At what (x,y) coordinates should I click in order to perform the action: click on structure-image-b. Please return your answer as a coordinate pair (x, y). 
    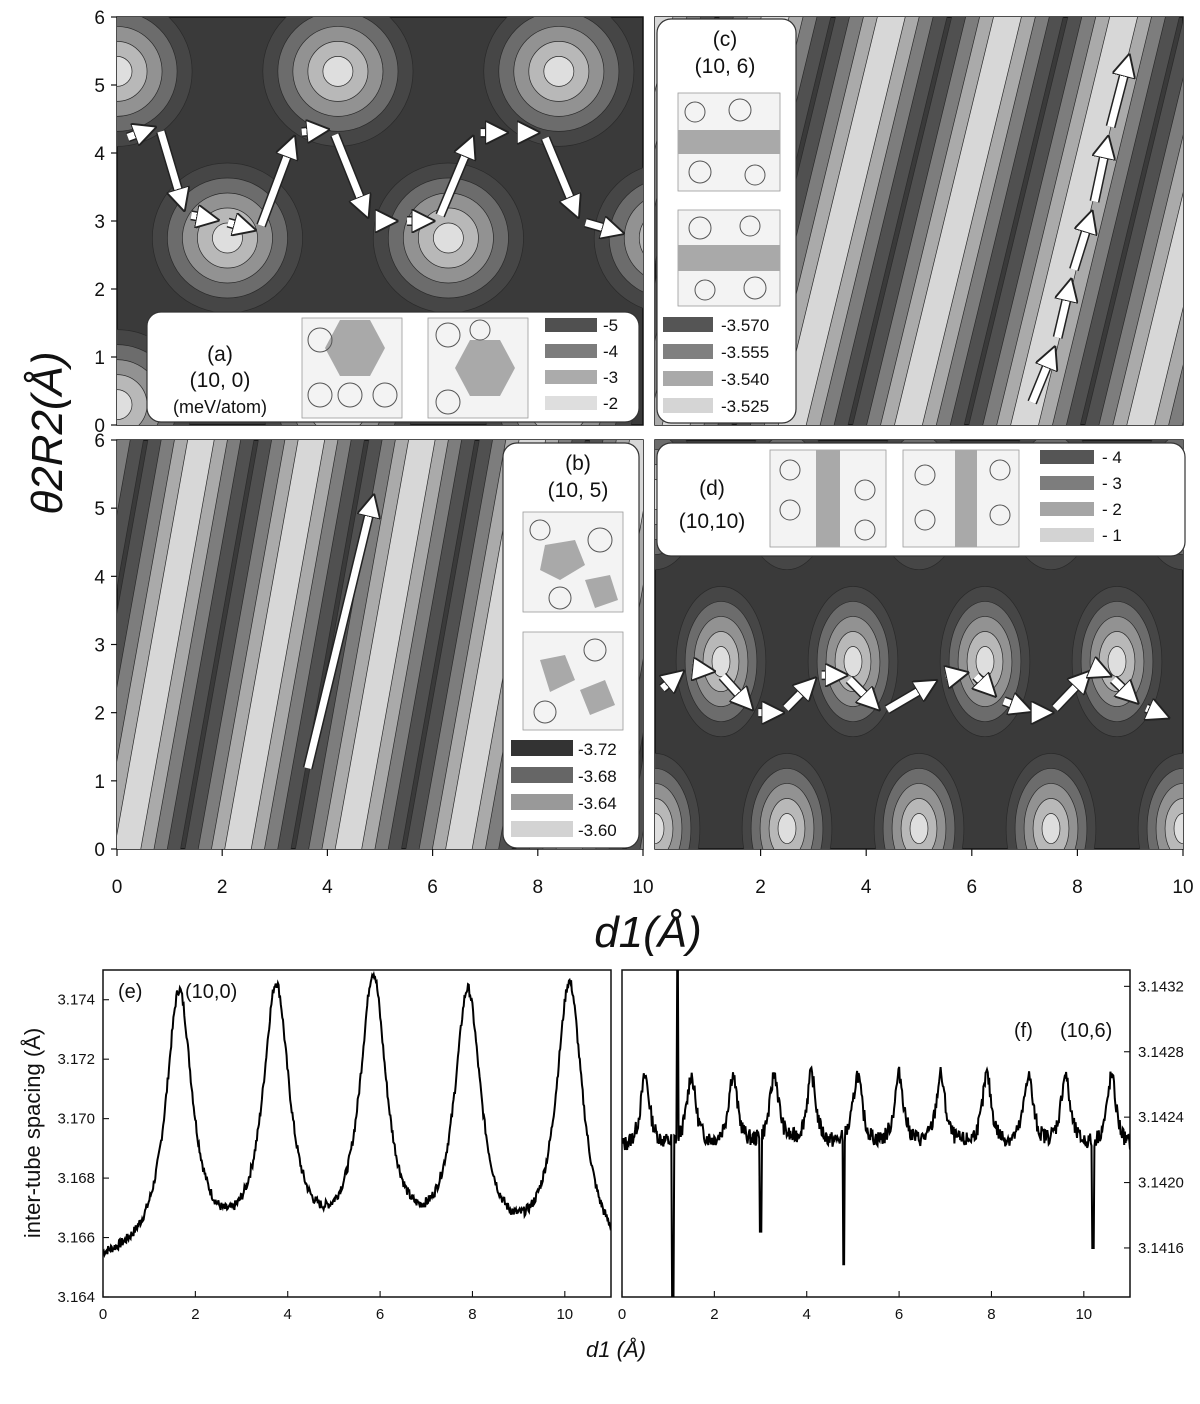
    Looking at the image, I should click on (573, 562).